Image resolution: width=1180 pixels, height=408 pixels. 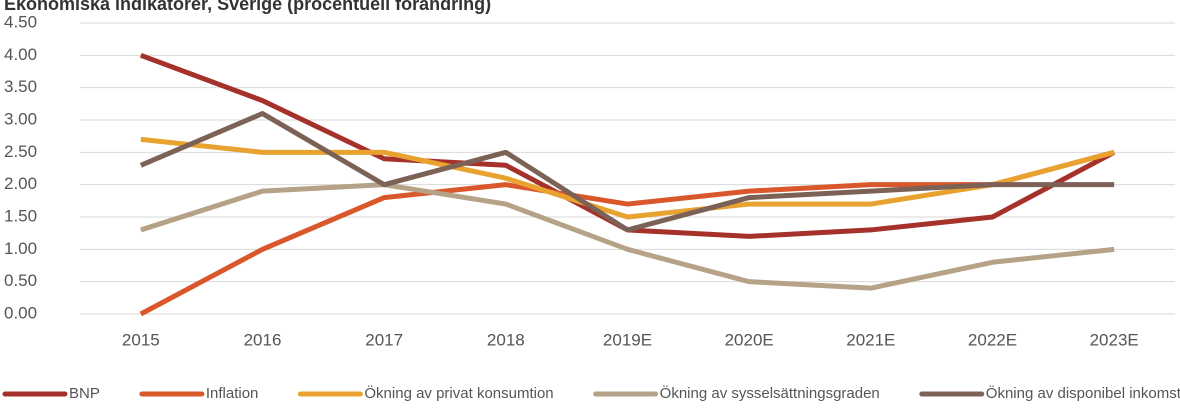 I want to click on y-tick-label: 1.50, so click(x=20, y=215).